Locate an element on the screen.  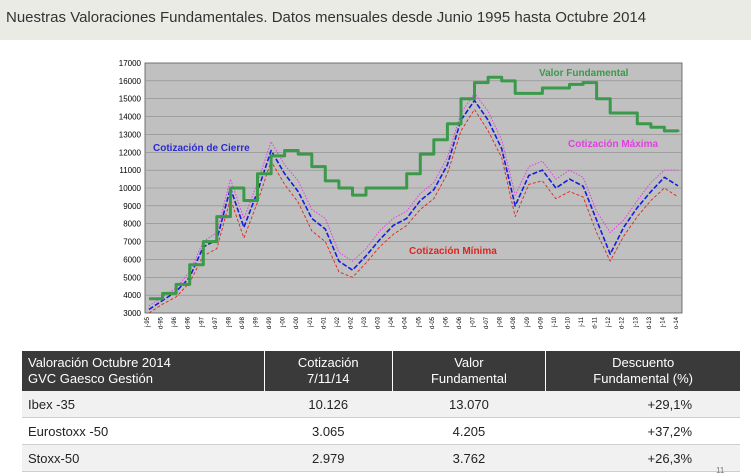
x-tick-label: d-98 is located at coordinates (243, 322).